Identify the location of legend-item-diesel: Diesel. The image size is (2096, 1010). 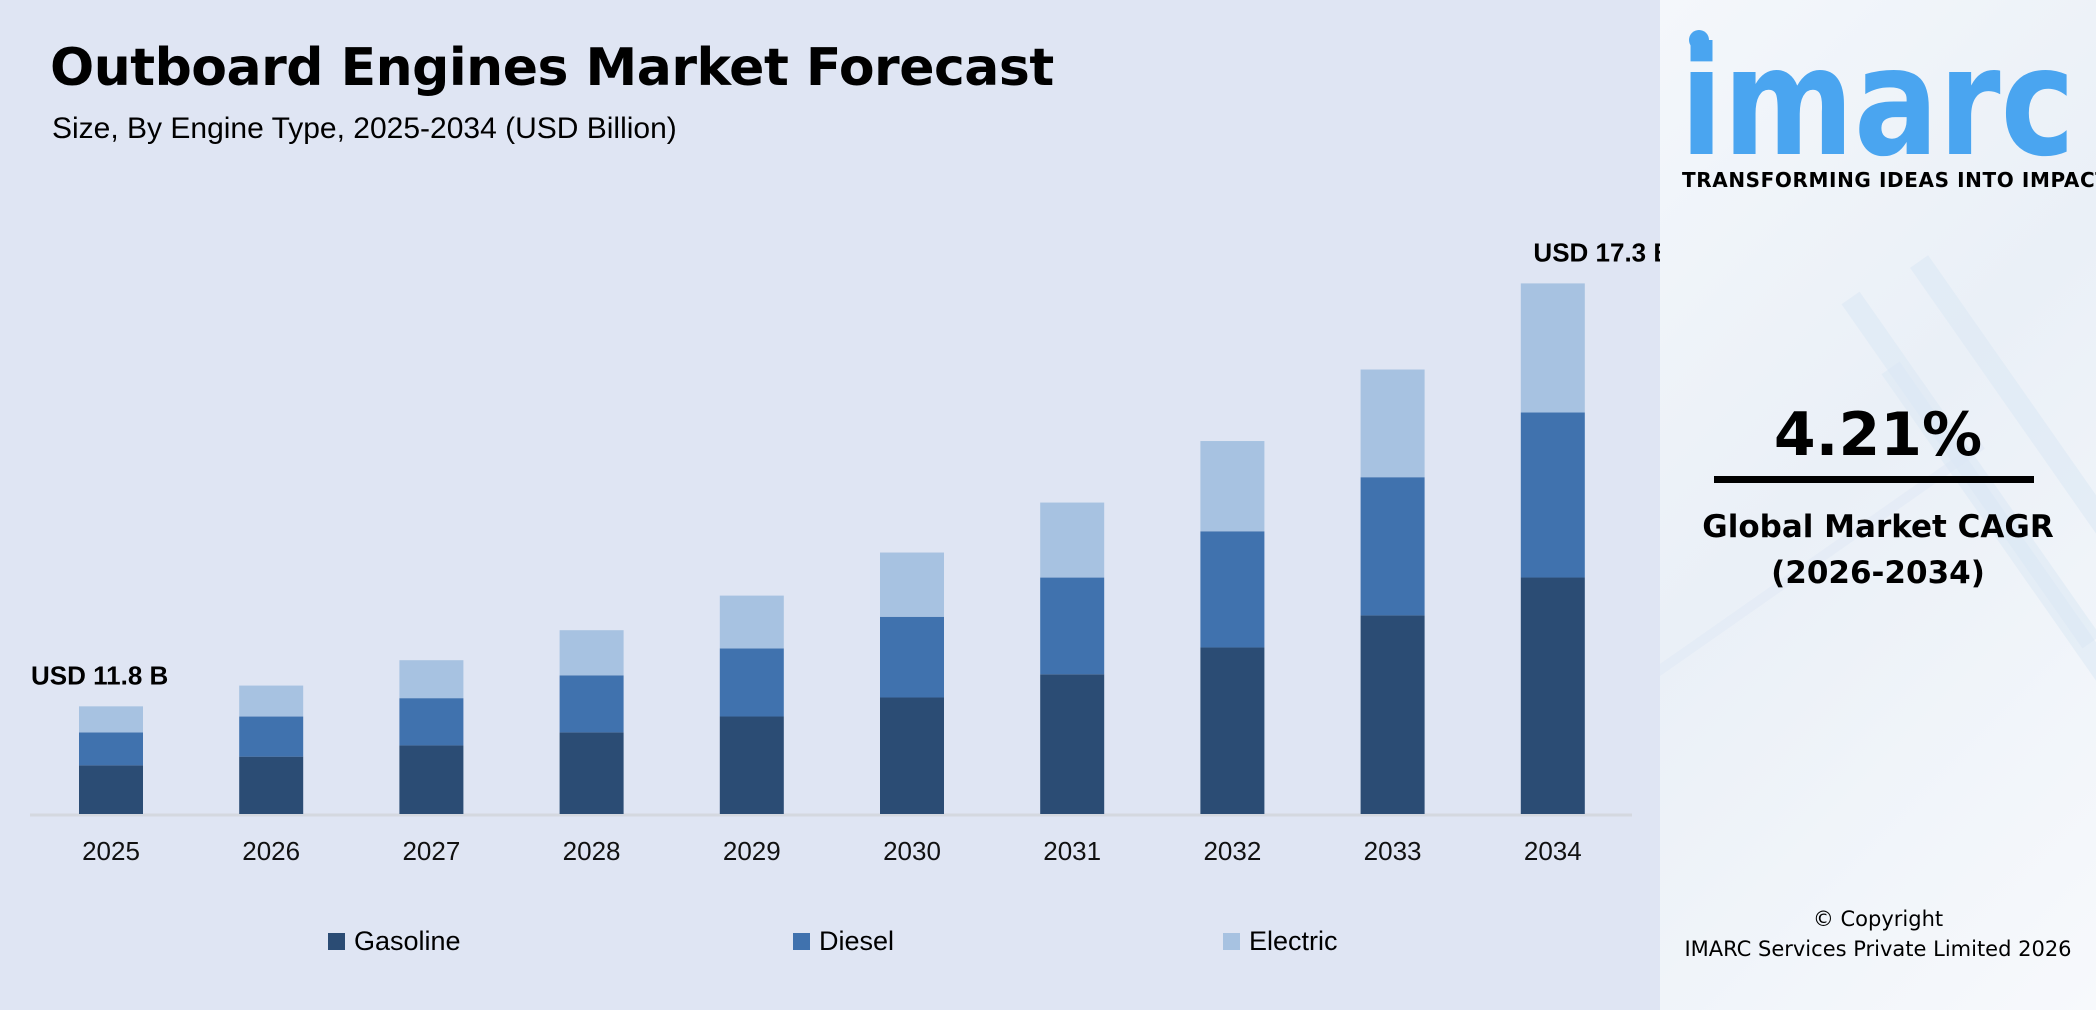
(843, 941).